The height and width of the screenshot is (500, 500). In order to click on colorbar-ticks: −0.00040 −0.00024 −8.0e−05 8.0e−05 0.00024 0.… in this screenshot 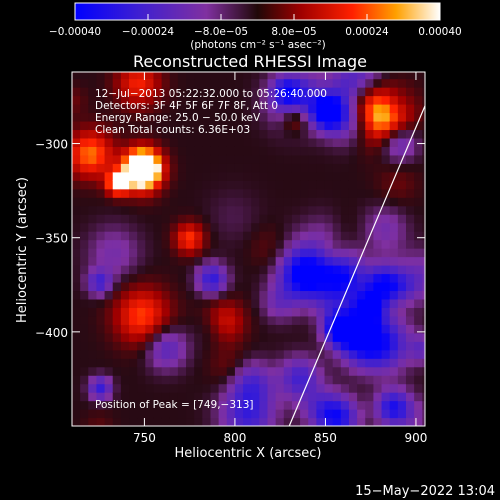, I will do `click(255, 26)`.